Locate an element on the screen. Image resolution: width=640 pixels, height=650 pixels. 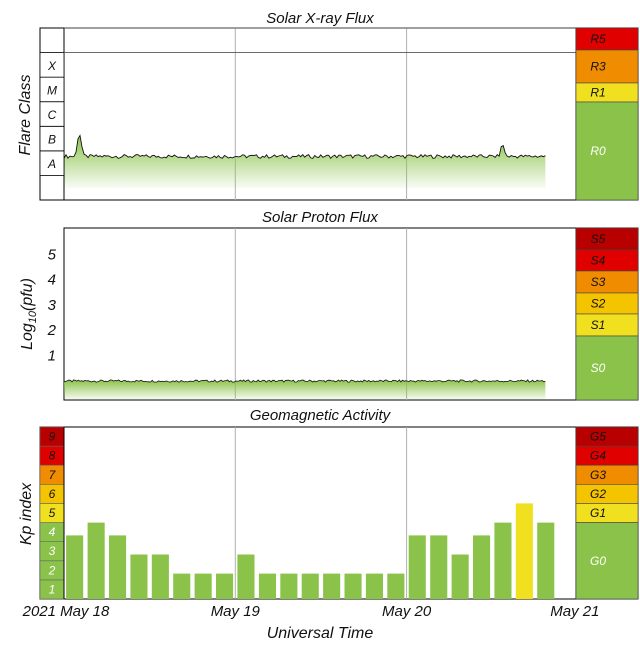
kp-level-column: 1 2 3 4 5 6 7 8 9 is located at coordinates (52, 513).